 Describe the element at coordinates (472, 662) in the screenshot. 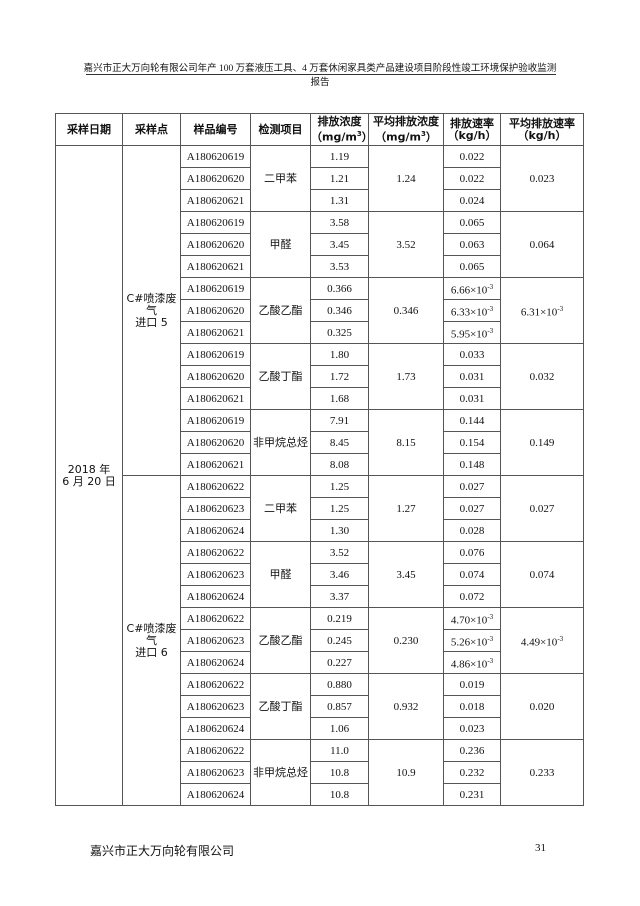

I see `emission-rate-cell: 4.86×10⁻³` at that location.